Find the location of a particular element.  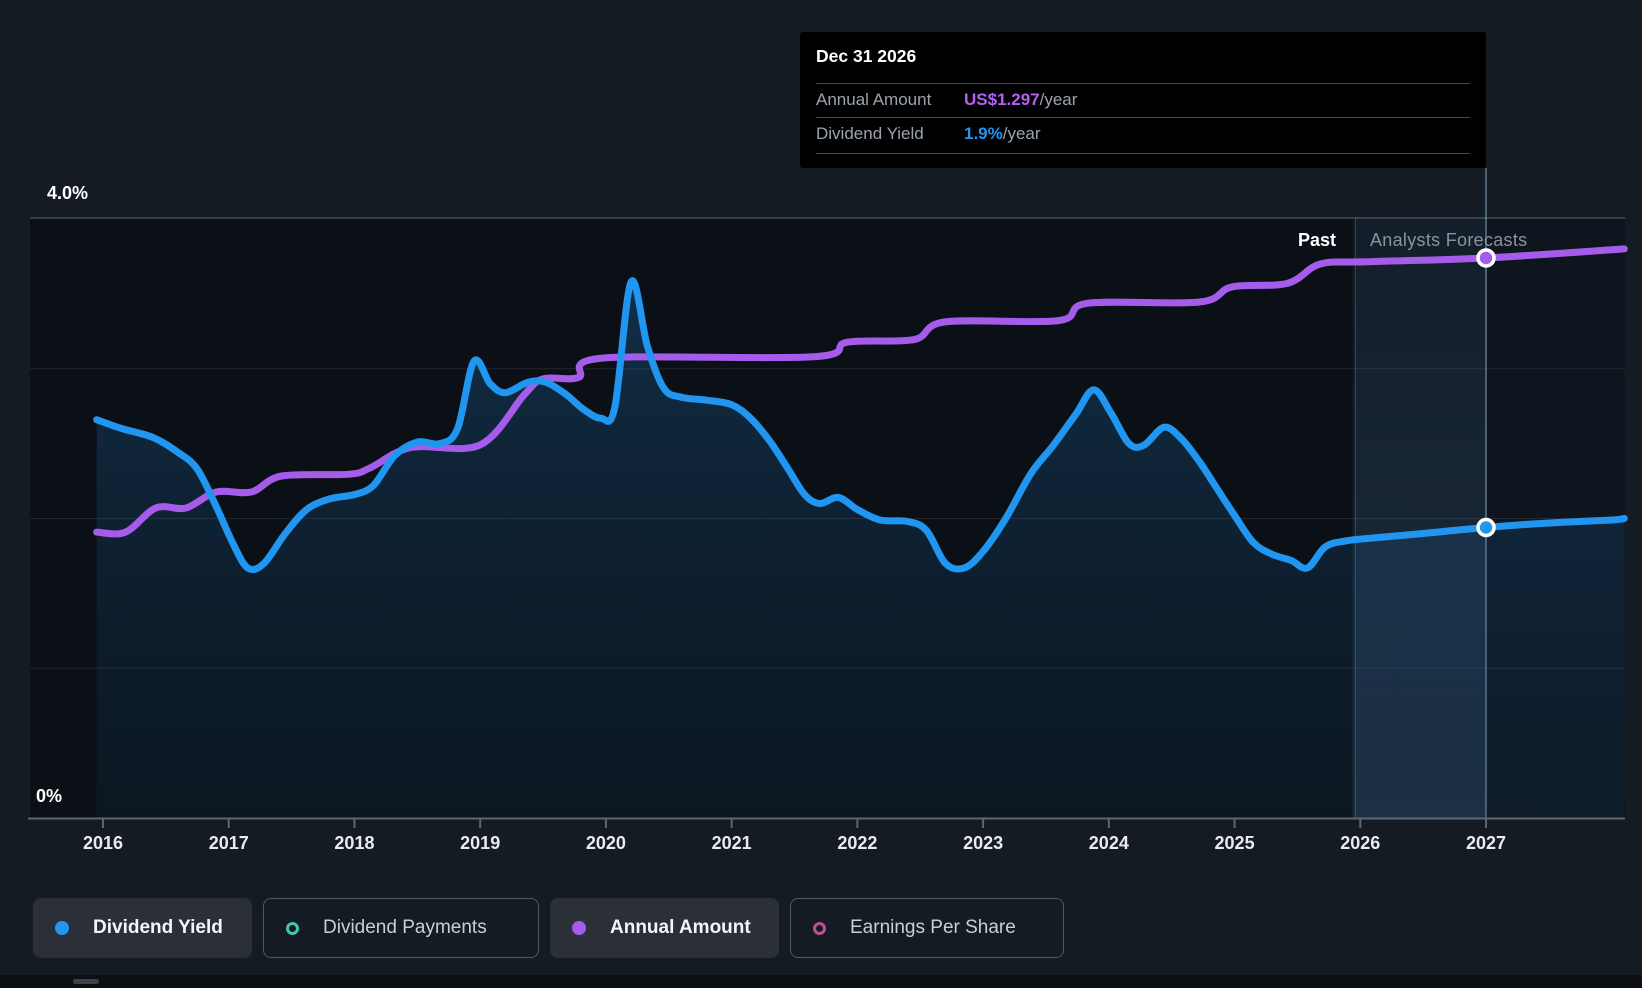

legend-label: Dividend Yield is located at coordinates (158, 927).